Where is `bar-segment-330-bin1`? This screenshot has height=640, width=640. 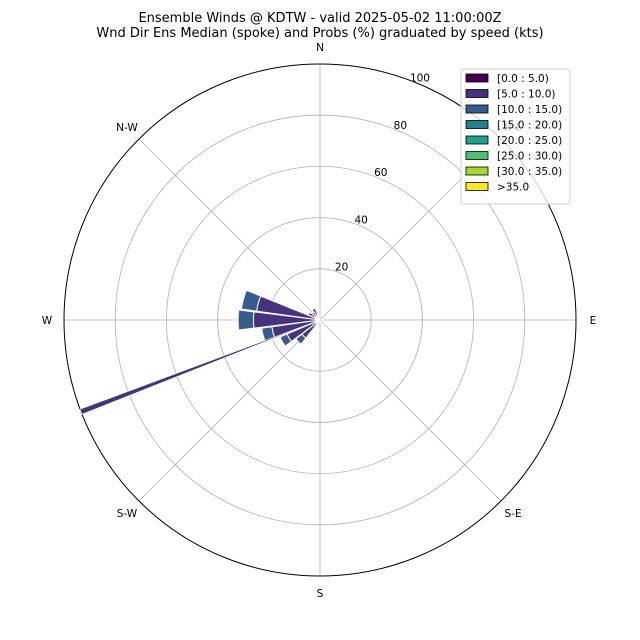 bar-segment-330-bin1 is located at coordinates (315, 313).